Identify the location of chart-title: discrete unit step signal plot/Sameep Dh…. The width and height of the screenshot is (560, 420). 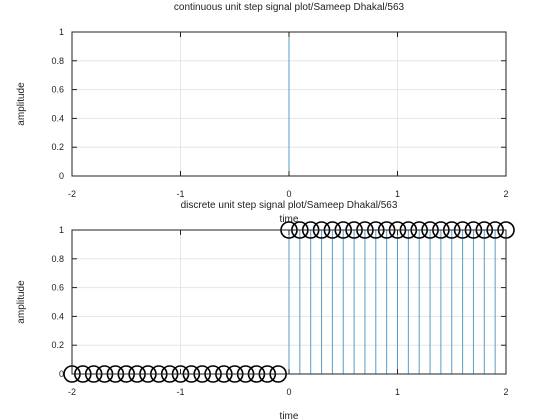
(289, 205).